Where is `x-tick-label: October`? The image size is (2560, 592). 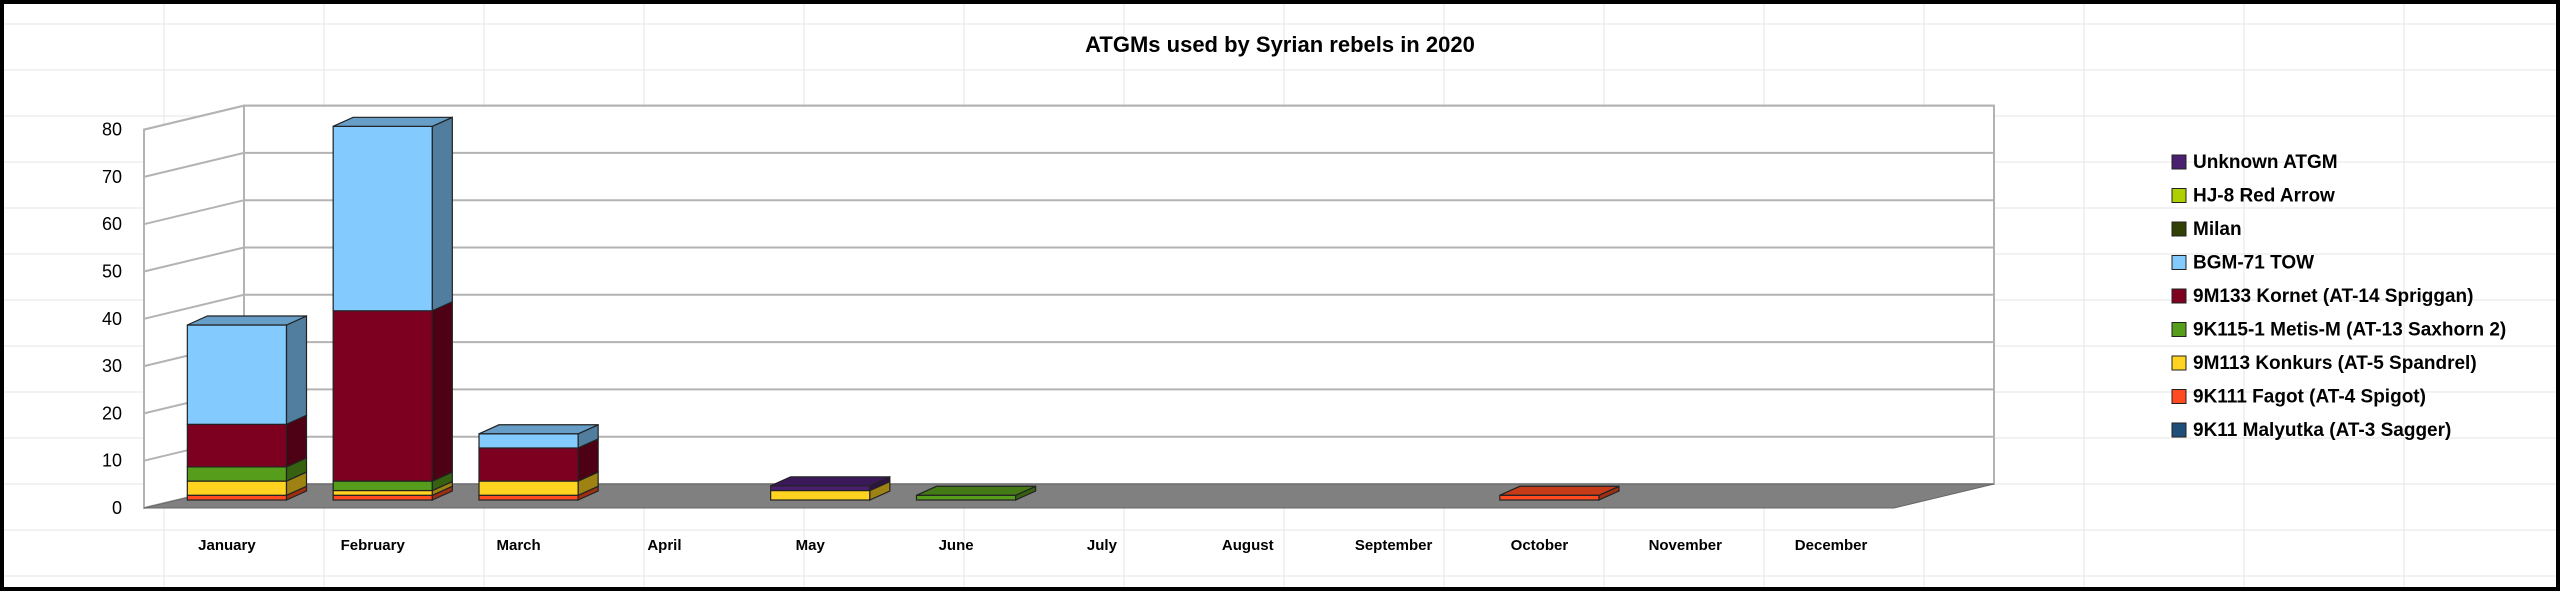
x-tick-label: October is located at coordinates (1540, 545).